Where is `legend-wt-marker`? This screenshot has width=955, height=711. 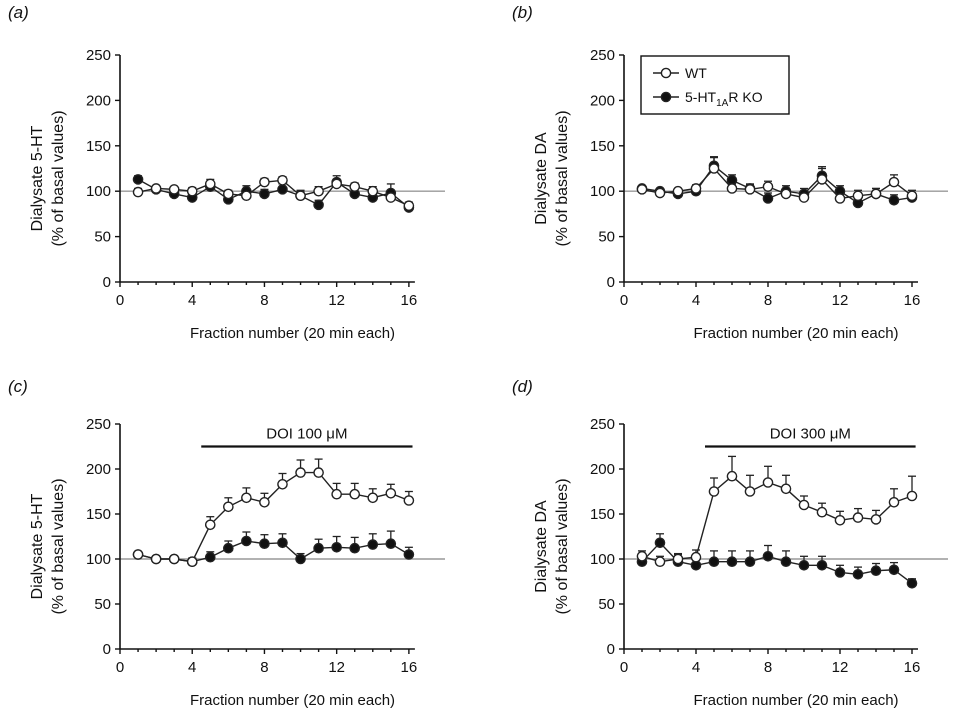
legend-wt-marker is located at coordinates (666, 73).